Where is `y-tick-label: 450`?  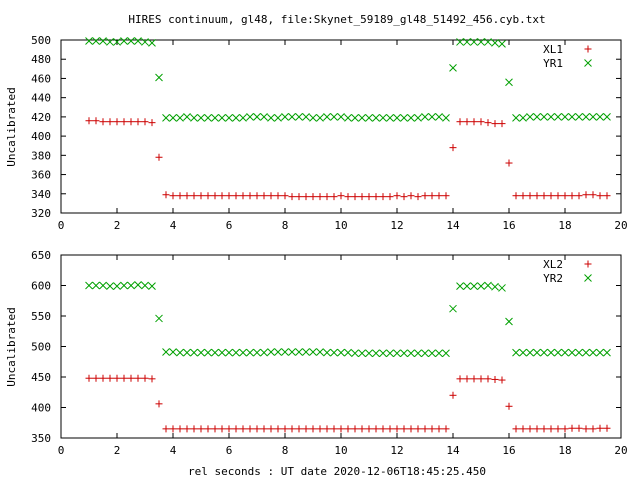 y-tick-label: 450 is located at coordinates (41, 377).